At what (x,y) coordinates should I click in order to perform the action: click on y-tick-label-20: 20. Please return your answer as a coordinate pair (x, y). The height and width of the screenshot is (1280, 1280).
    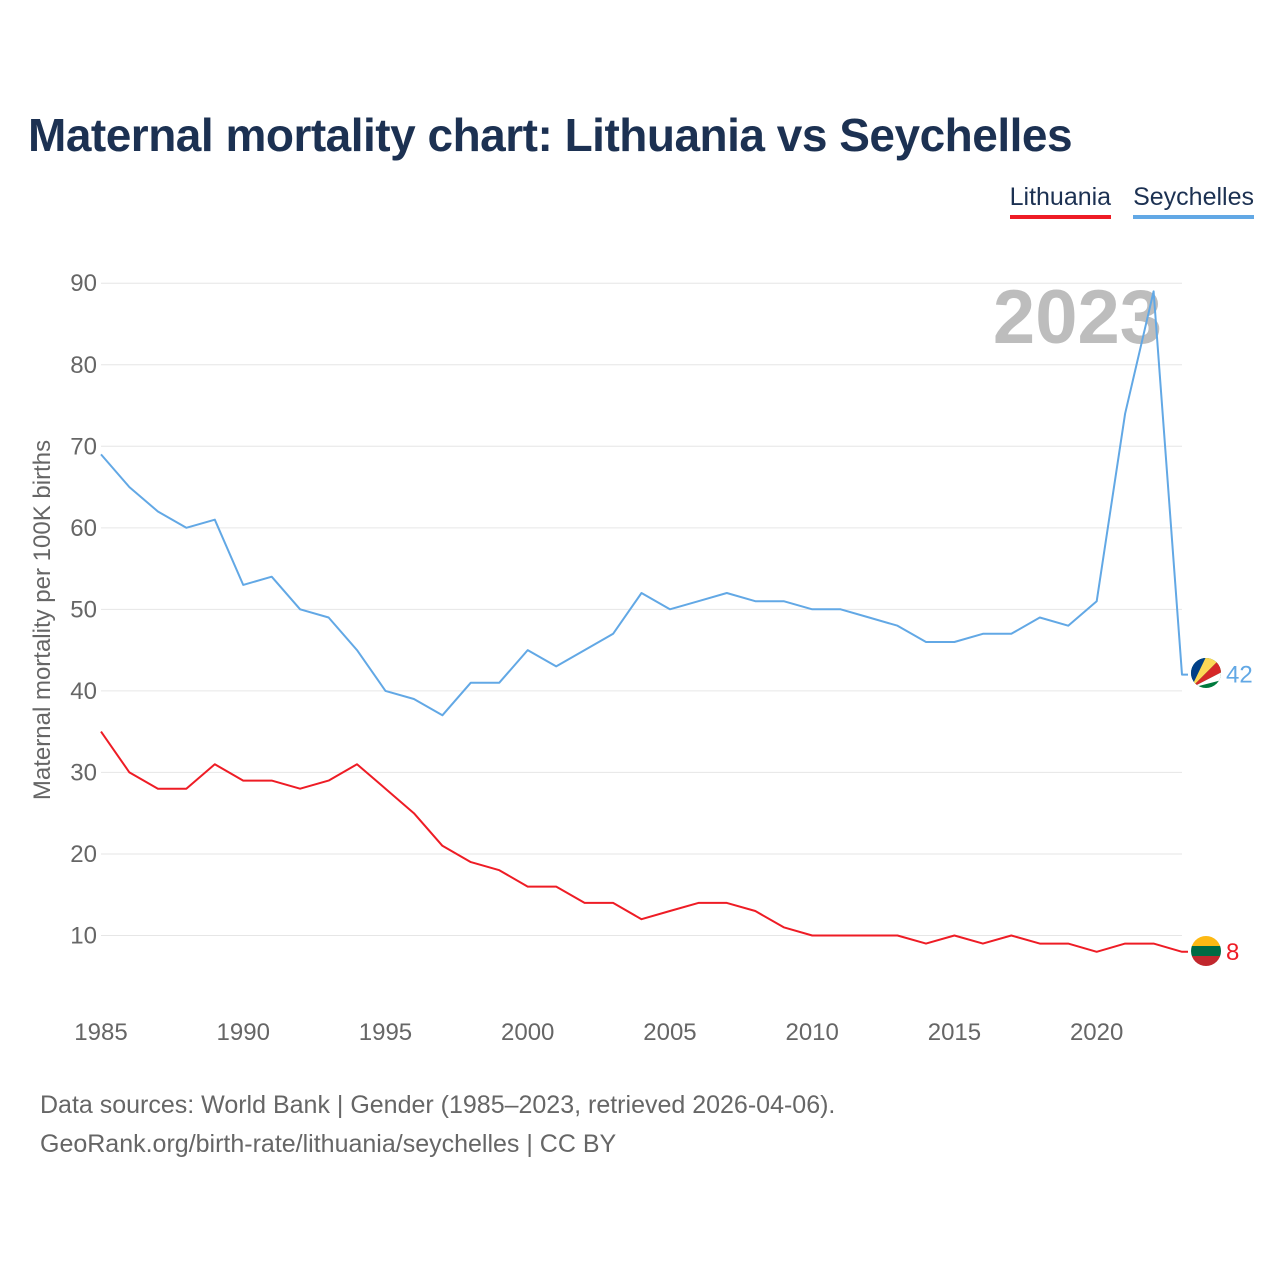
    Looking at the image, I should click on (83, 854).